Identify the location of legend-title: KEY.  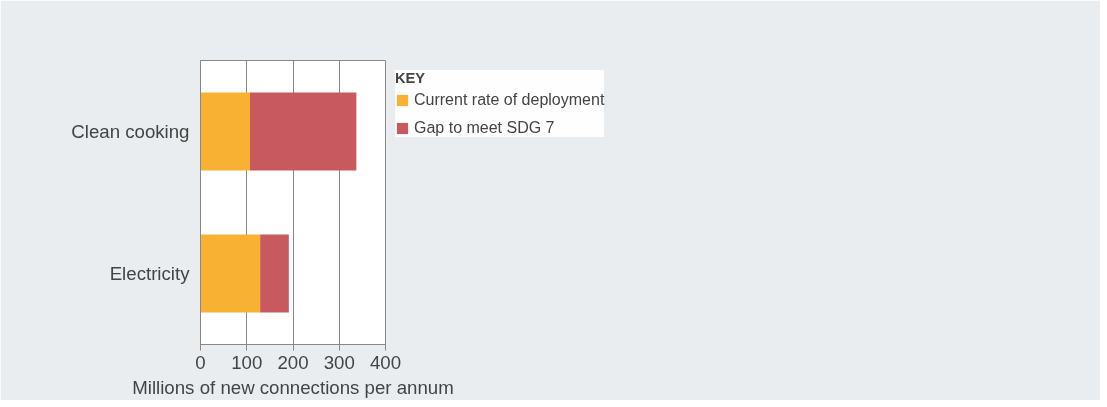
(411, 78).